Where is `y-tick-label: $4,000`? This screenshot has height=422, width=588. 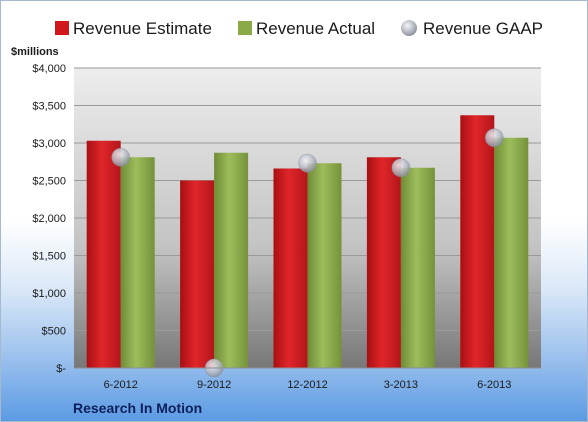
y-tick-label: $4,000 is located at coordinates (49, 69).